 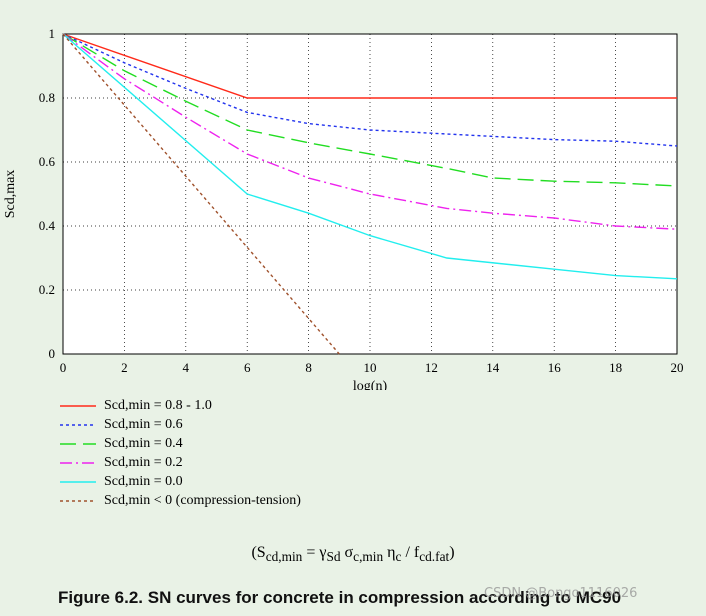 What do you see at coordinates (555, 367) in the screenshot?
I see `x-tick-label-8: 16` at bounding box center [555, 367].